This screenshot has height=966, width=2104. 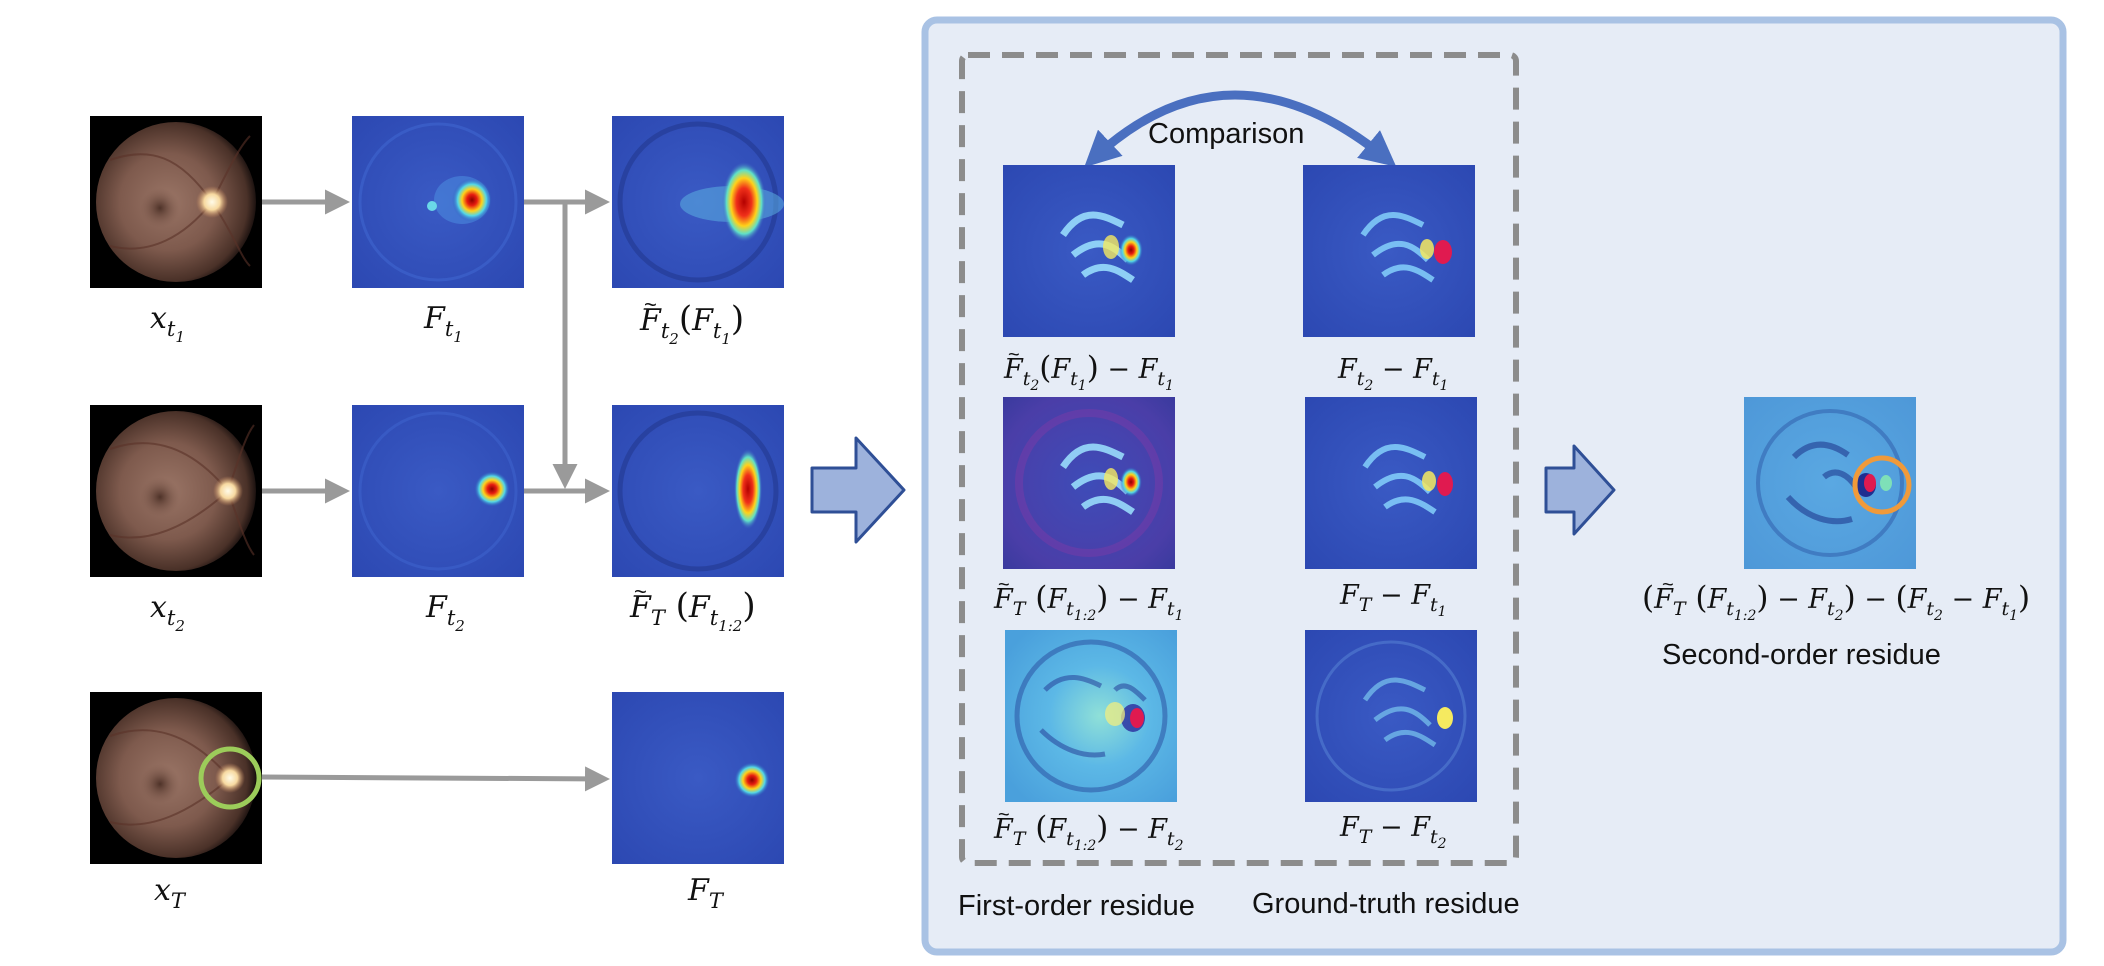 What do you see at coordinates (443, 323) in the screenshot?
I see `label-F-t1: Ft1` at bounding box center [443, 323].